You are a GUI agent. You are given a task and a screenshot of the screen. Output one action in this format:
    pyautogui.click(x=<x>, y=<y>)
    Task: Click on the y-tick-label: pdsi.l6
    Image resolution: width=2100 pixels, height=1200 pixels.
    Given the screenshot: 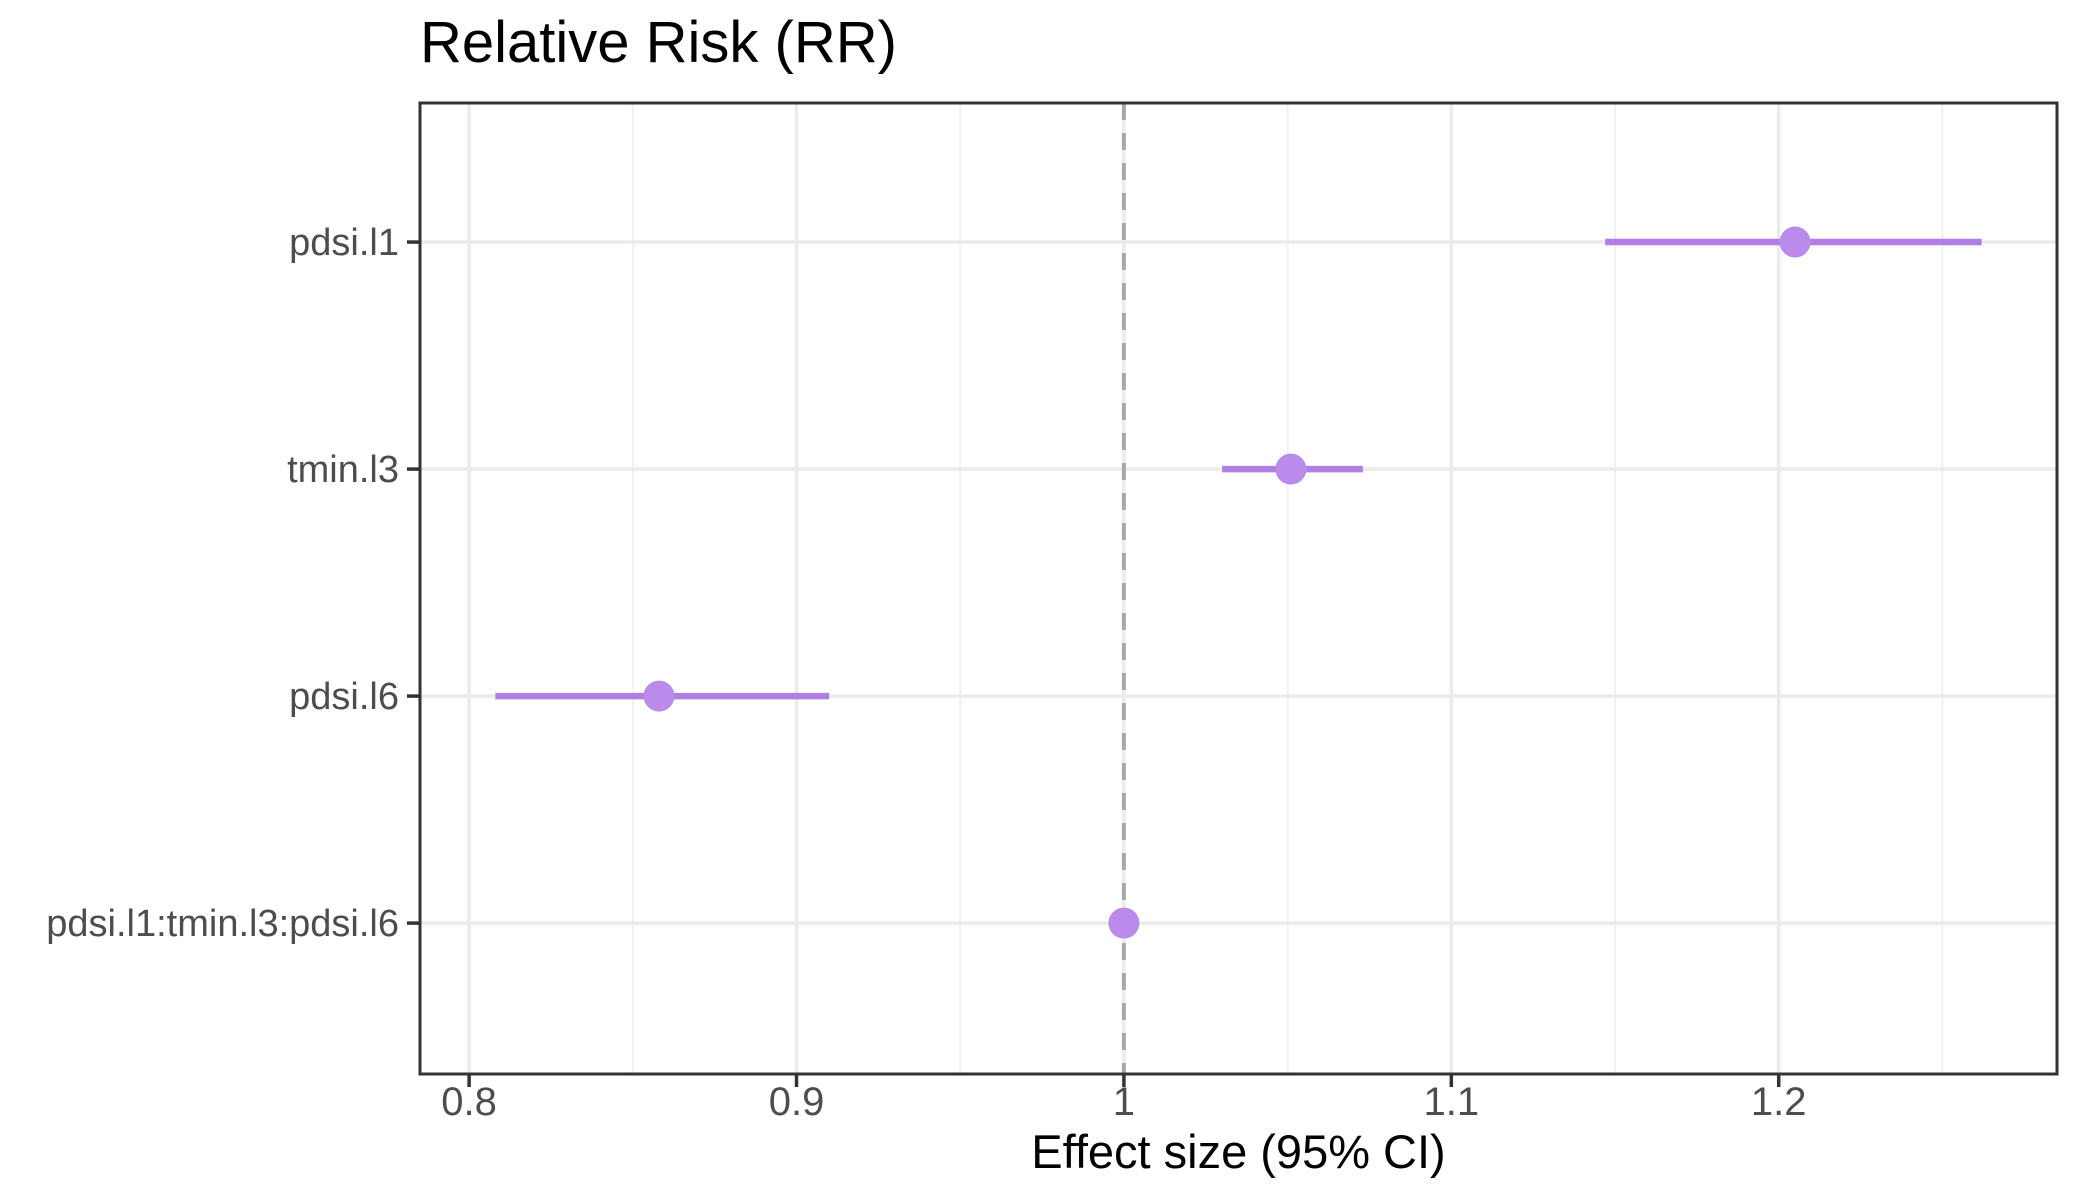 What is the action you would take?
    pyautogui.click(x=344, y=697)
    